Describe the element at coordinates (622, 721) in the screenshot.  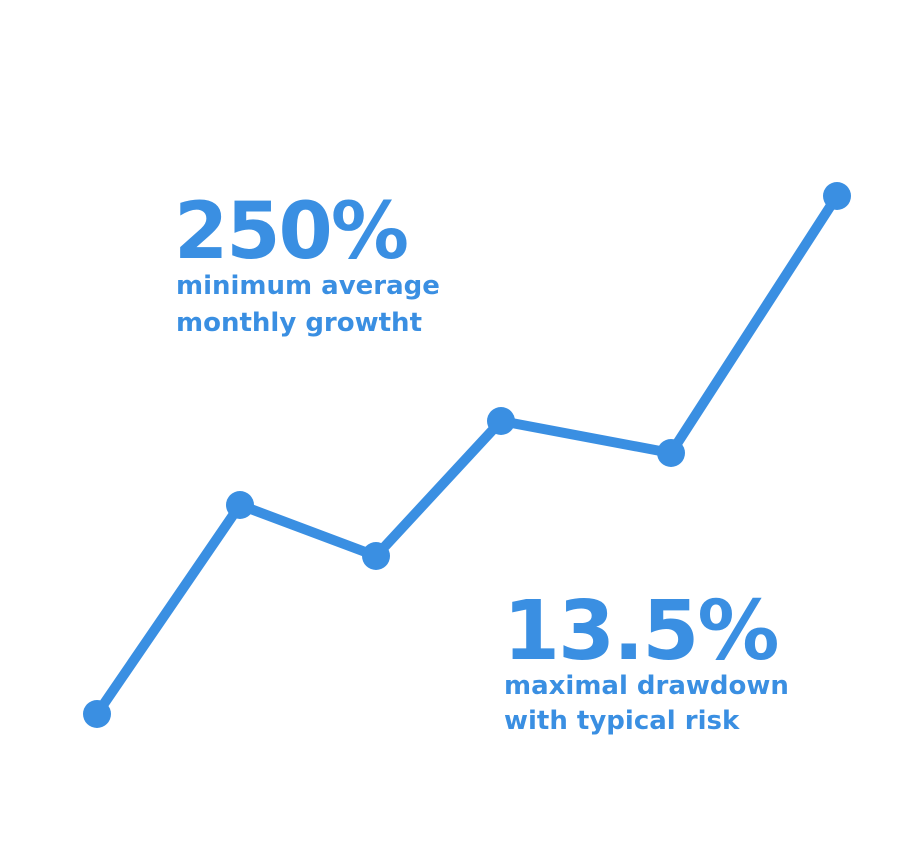
I see `stat-caption: with typical risk` at that location.